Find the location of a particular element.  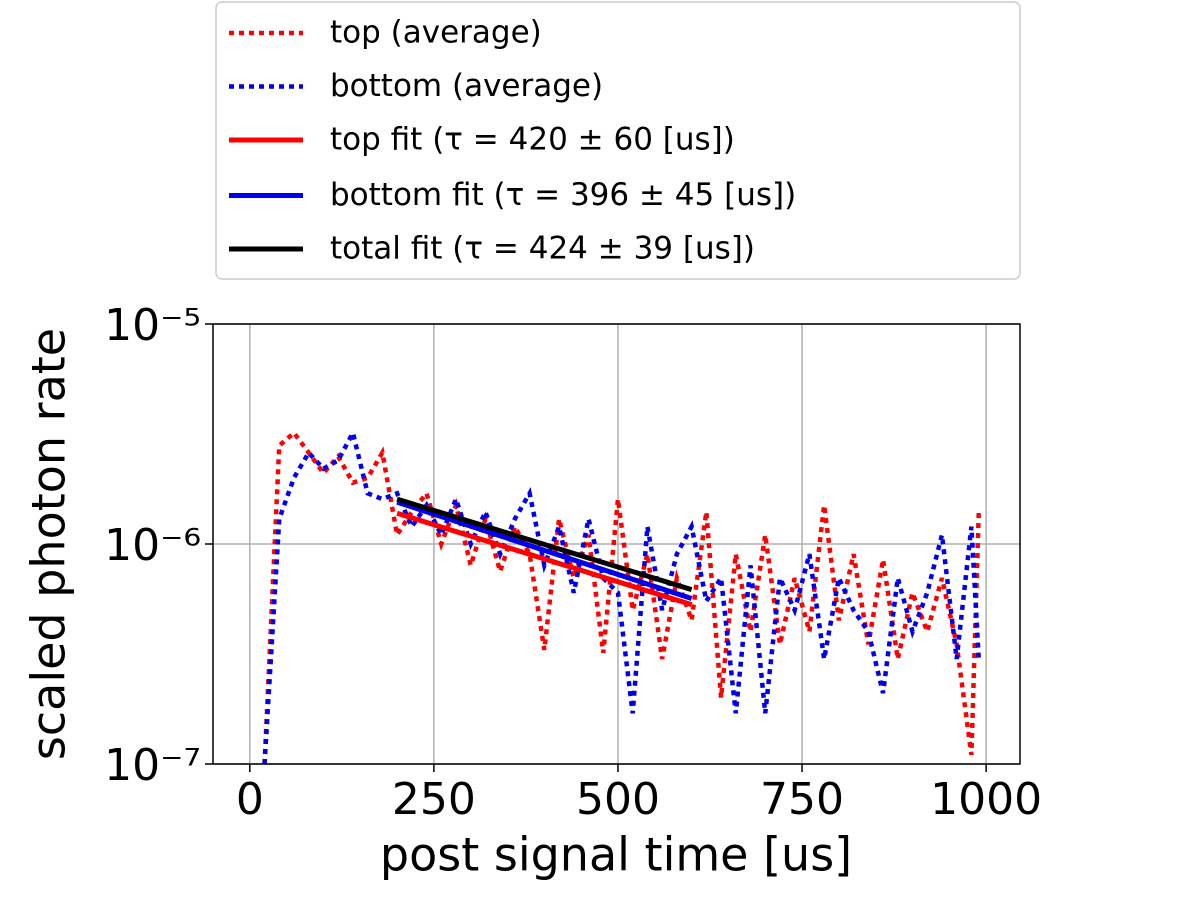

x-tick-label: 1000 is located at coordinates (986, 799).